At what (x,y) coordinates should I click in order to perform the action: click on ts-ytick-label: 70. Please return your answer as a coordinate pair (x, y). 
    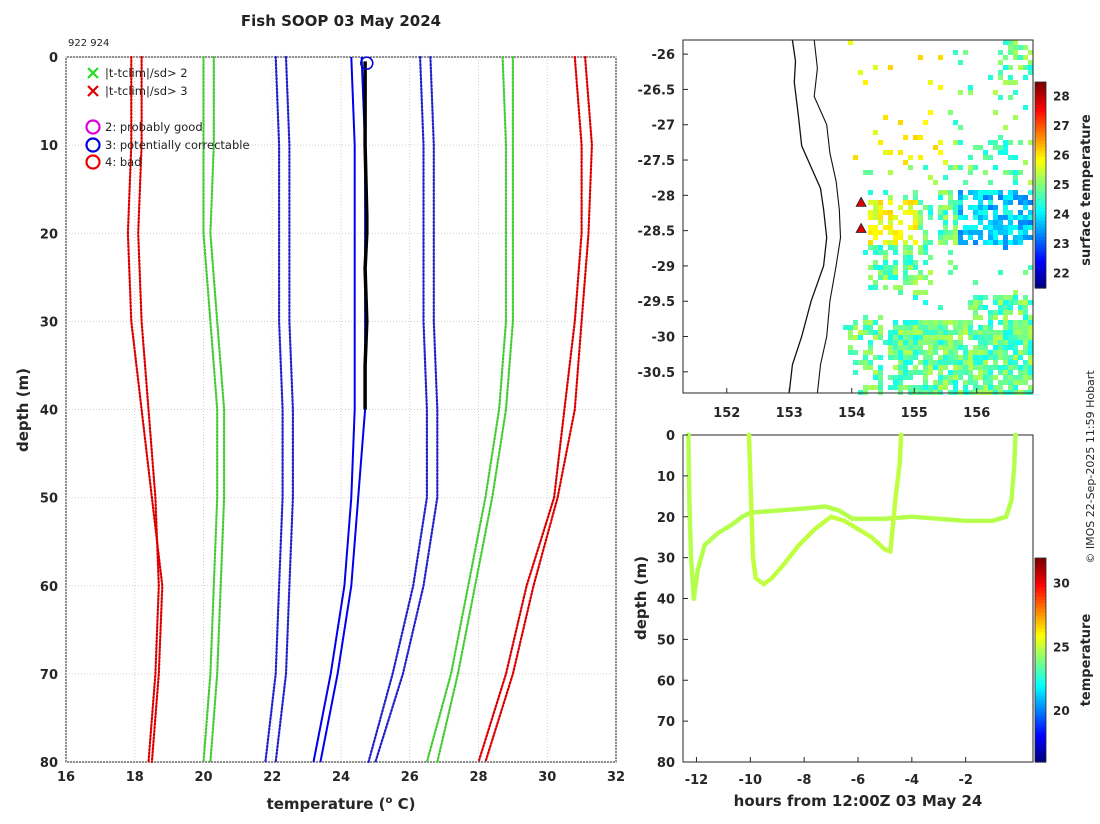
    Looking at the image, I should click on (666, 722).